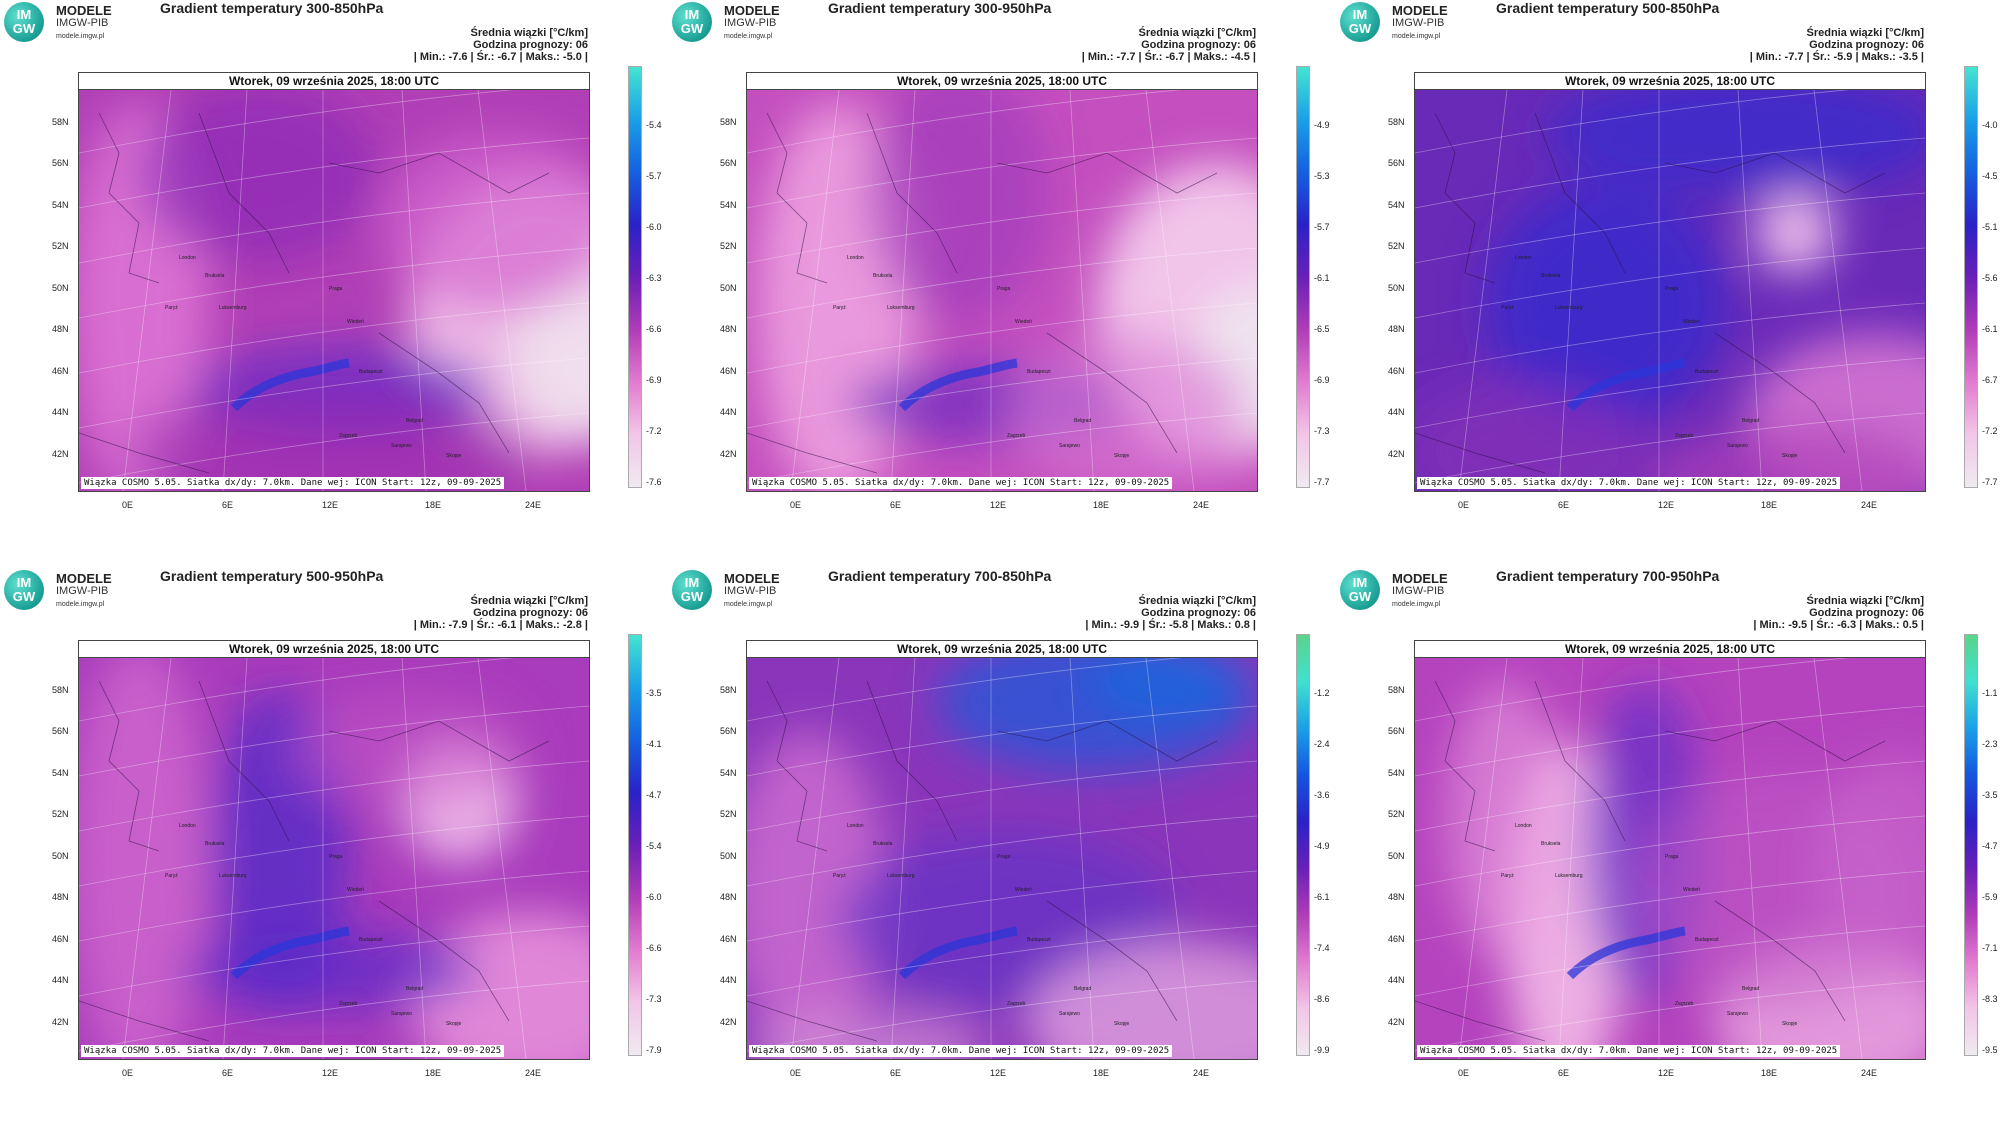 The image size is (2000, 1137). What do you see at coordinates (1322, 1050) in the screenshot?
I see `colorbar-tick: -9.9` at bounding box center [1322, 1050].